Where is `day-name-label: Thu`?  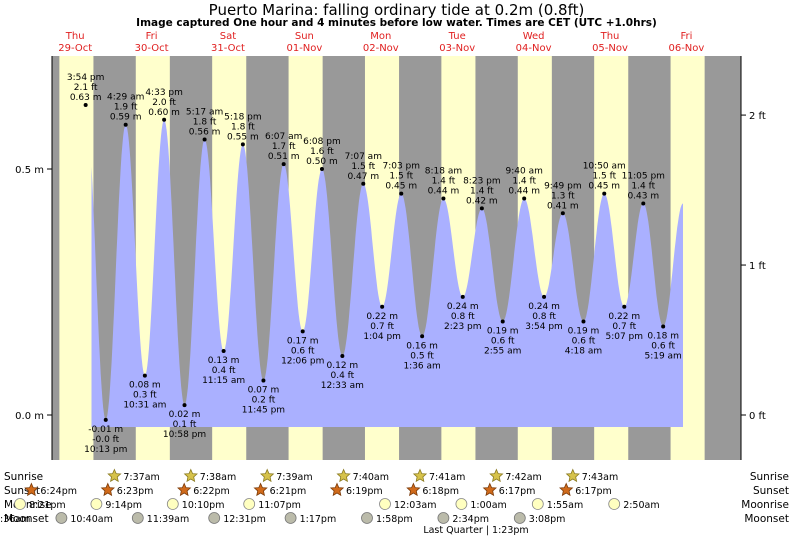 day-name-label: Thu is located at coordinates (610, 36).